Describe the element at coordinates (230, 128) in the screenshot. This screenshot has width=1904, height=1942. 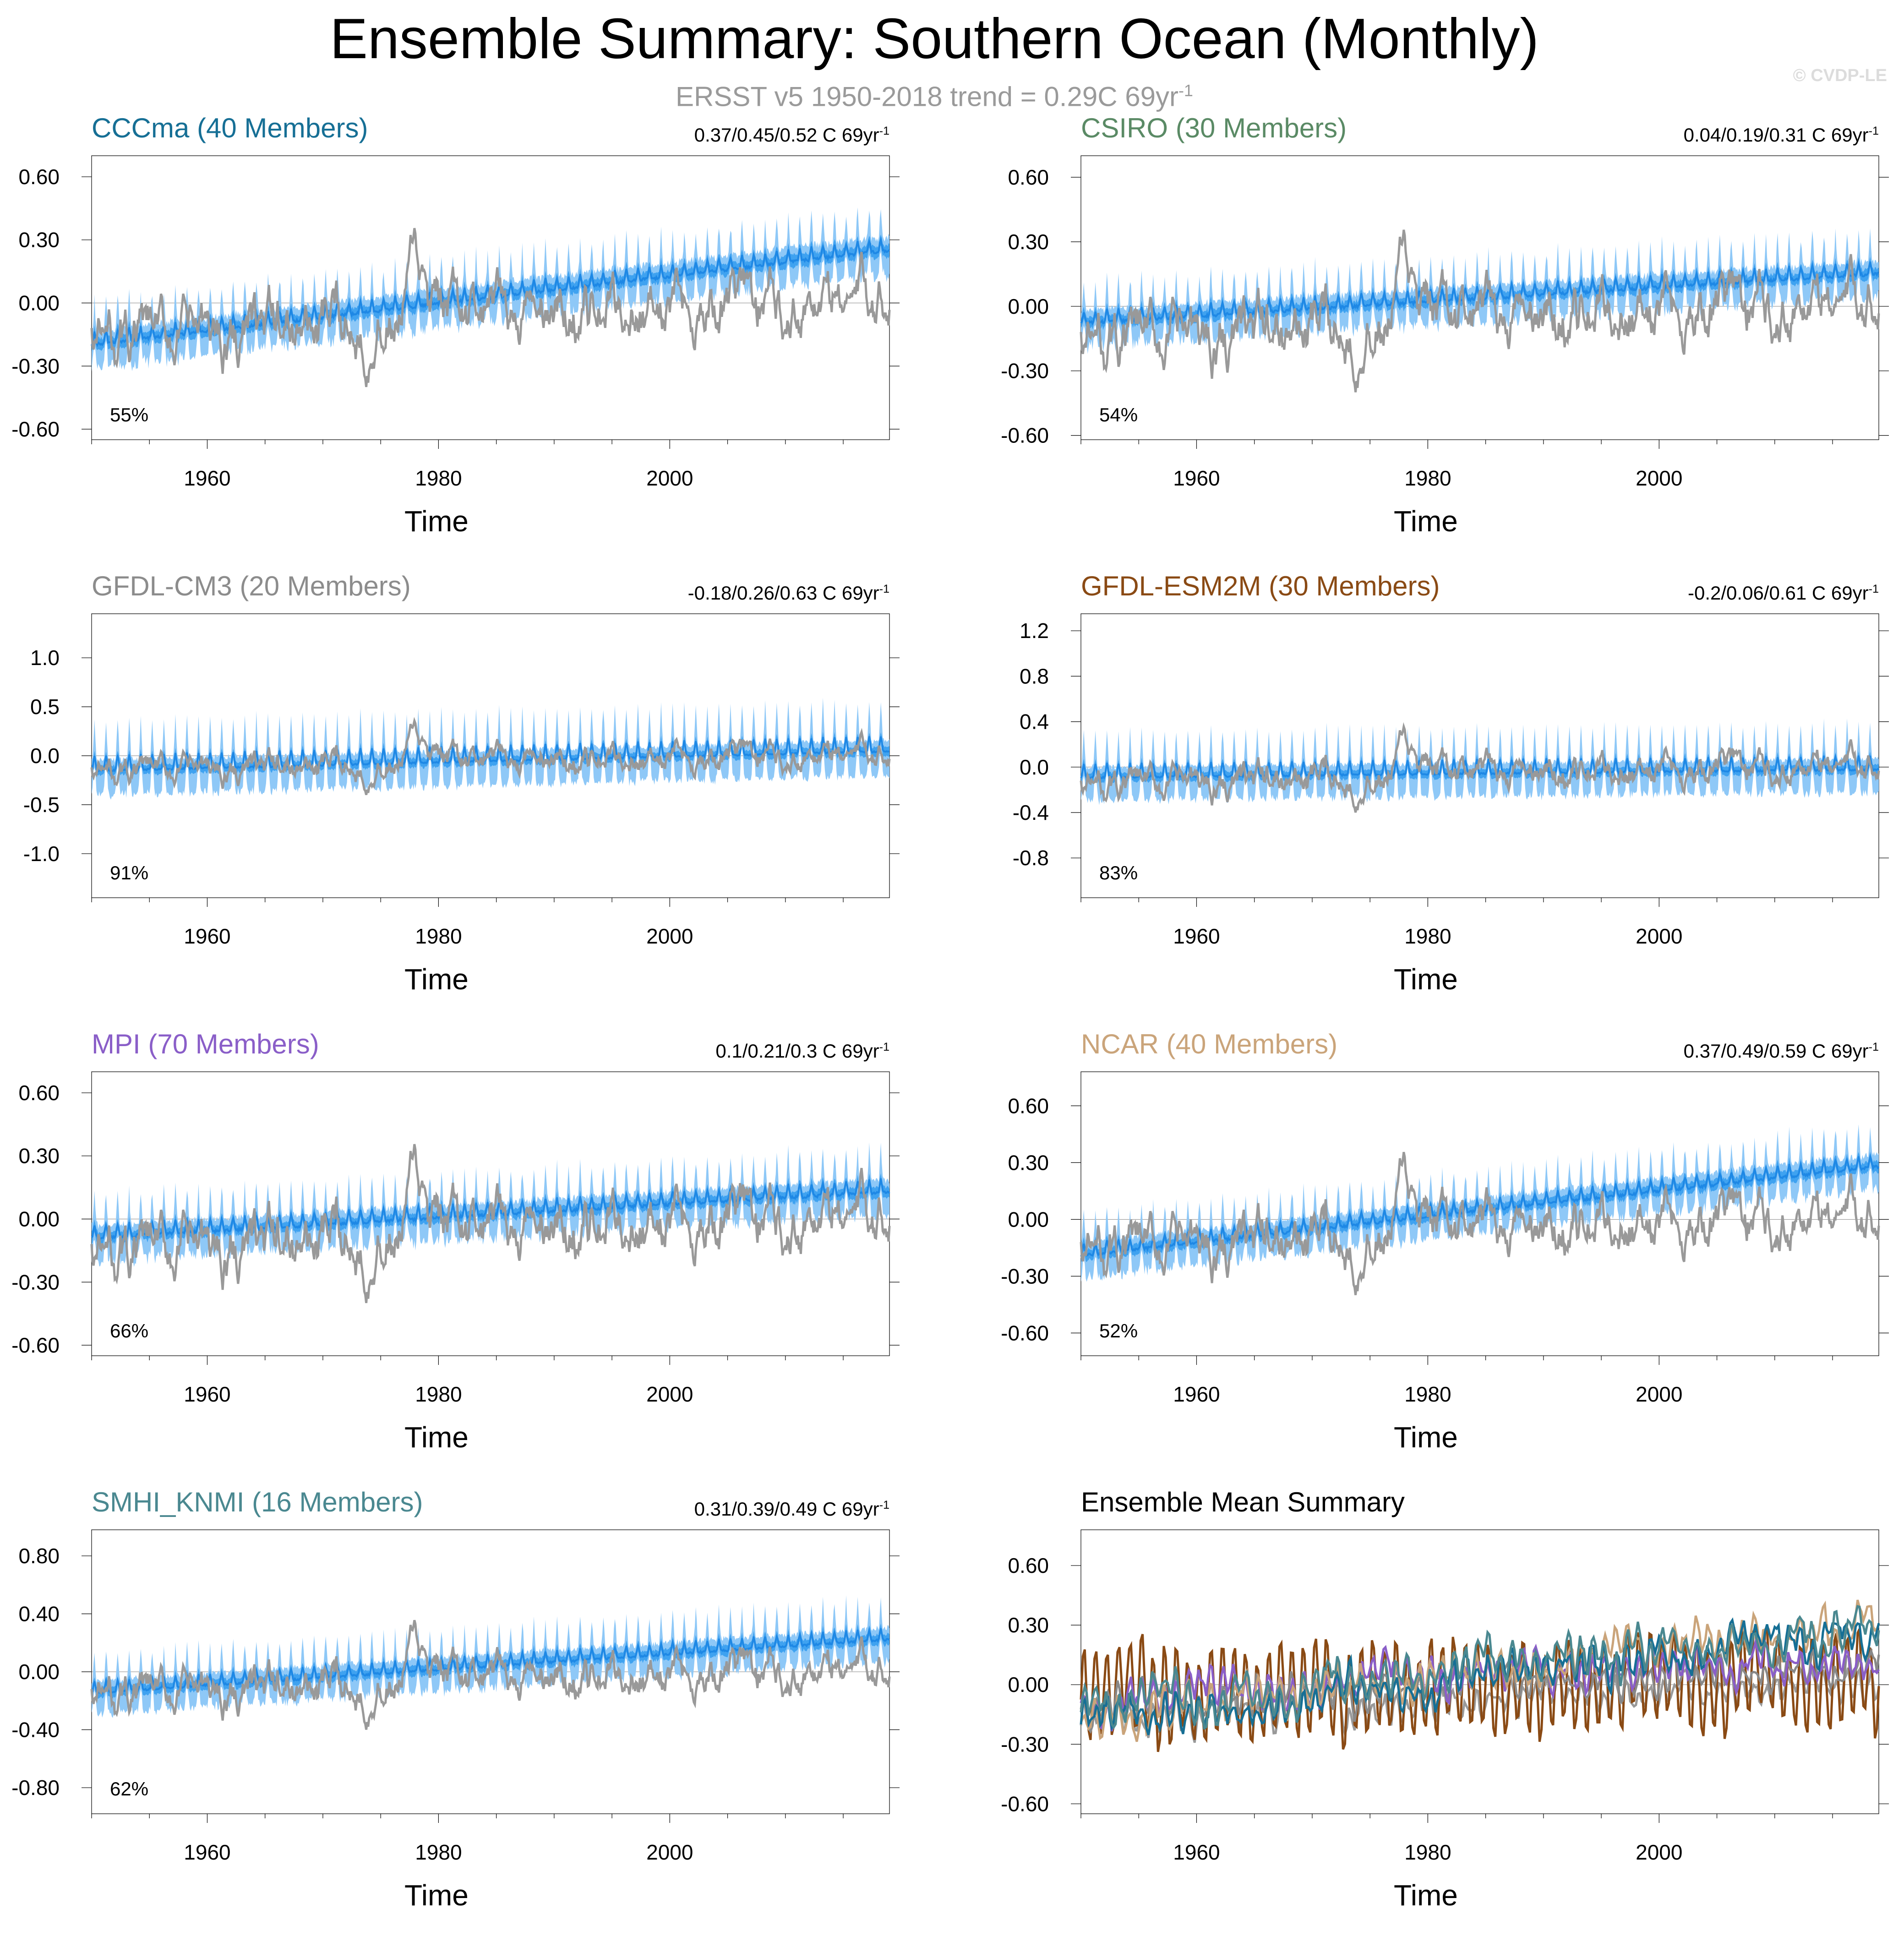
I see `panel-title: CCCma (40 Members)` at that location.